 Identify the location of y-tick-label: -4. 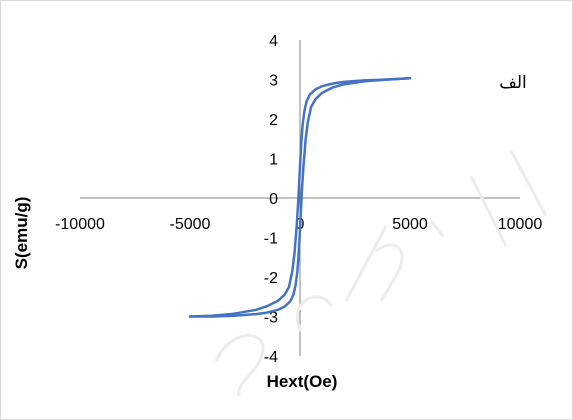
(271, 357).